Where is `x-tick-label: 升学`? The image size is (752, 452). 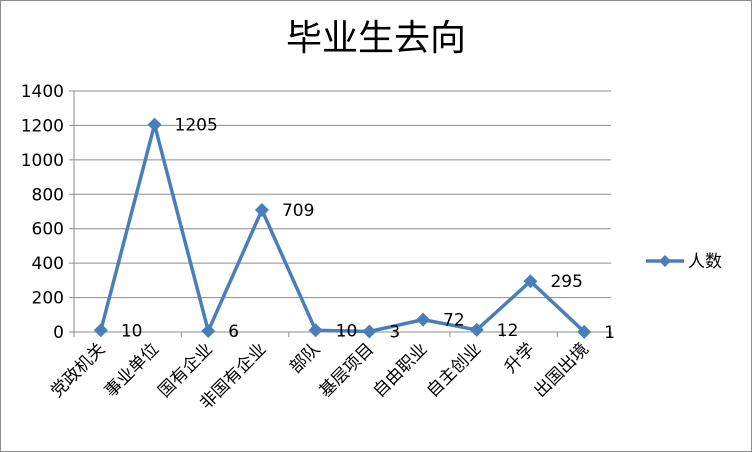 x-tick-label: 升学 is located at coordinates (520, 358).